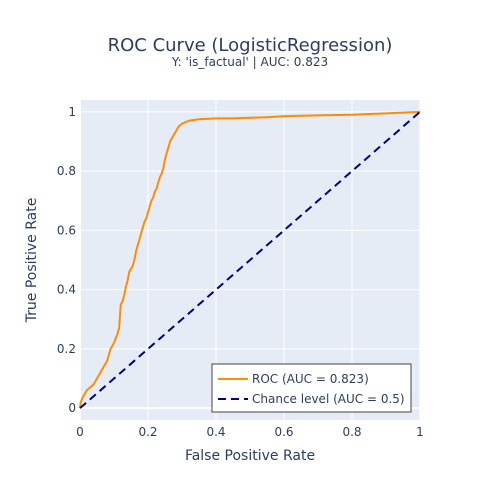  What do you see at coordinates (250, 432) in the screenshot?
I see `x-tick-labels: 0 0.2 0.4 0.6 0.8 1` at bounding box center [250, 432].